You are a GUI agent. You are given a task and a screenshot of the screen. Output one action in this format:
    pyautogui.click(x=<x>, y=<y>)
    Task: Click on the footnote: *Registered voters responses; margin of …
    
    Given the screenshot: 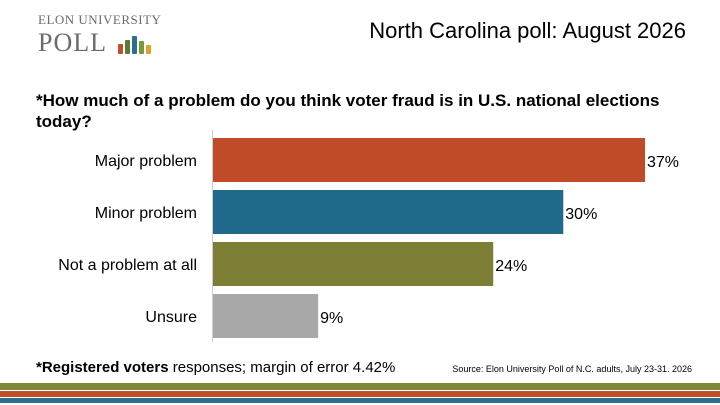 What is the action you would take?
    pyautogui.click(x=215, y=367)
    